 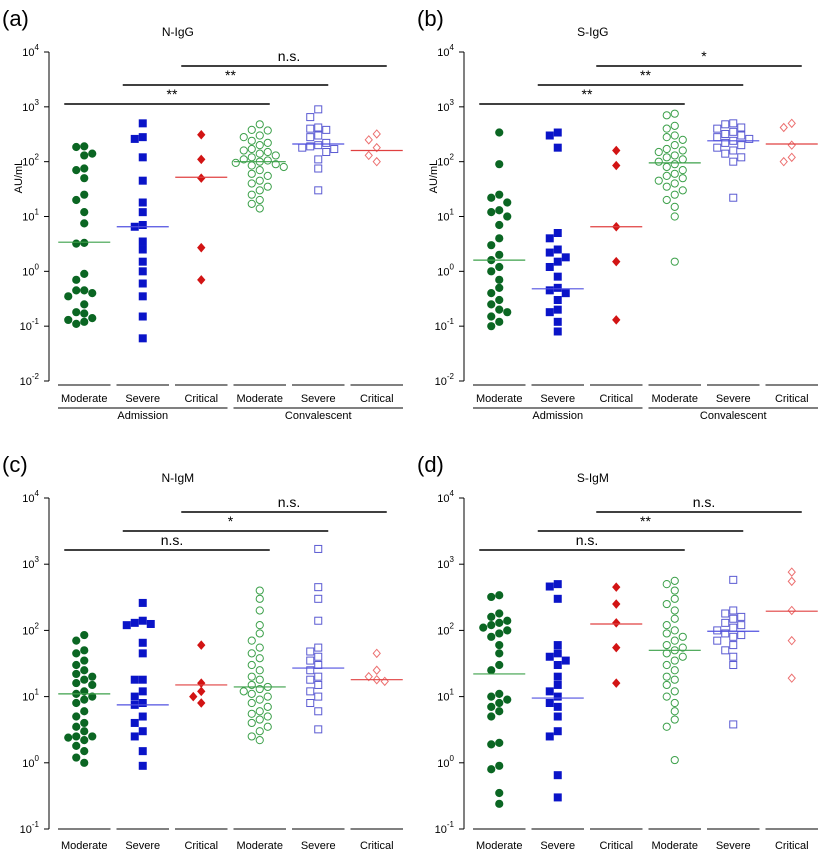 I want to click on series-critical-admission, so click(x=201, y=207).